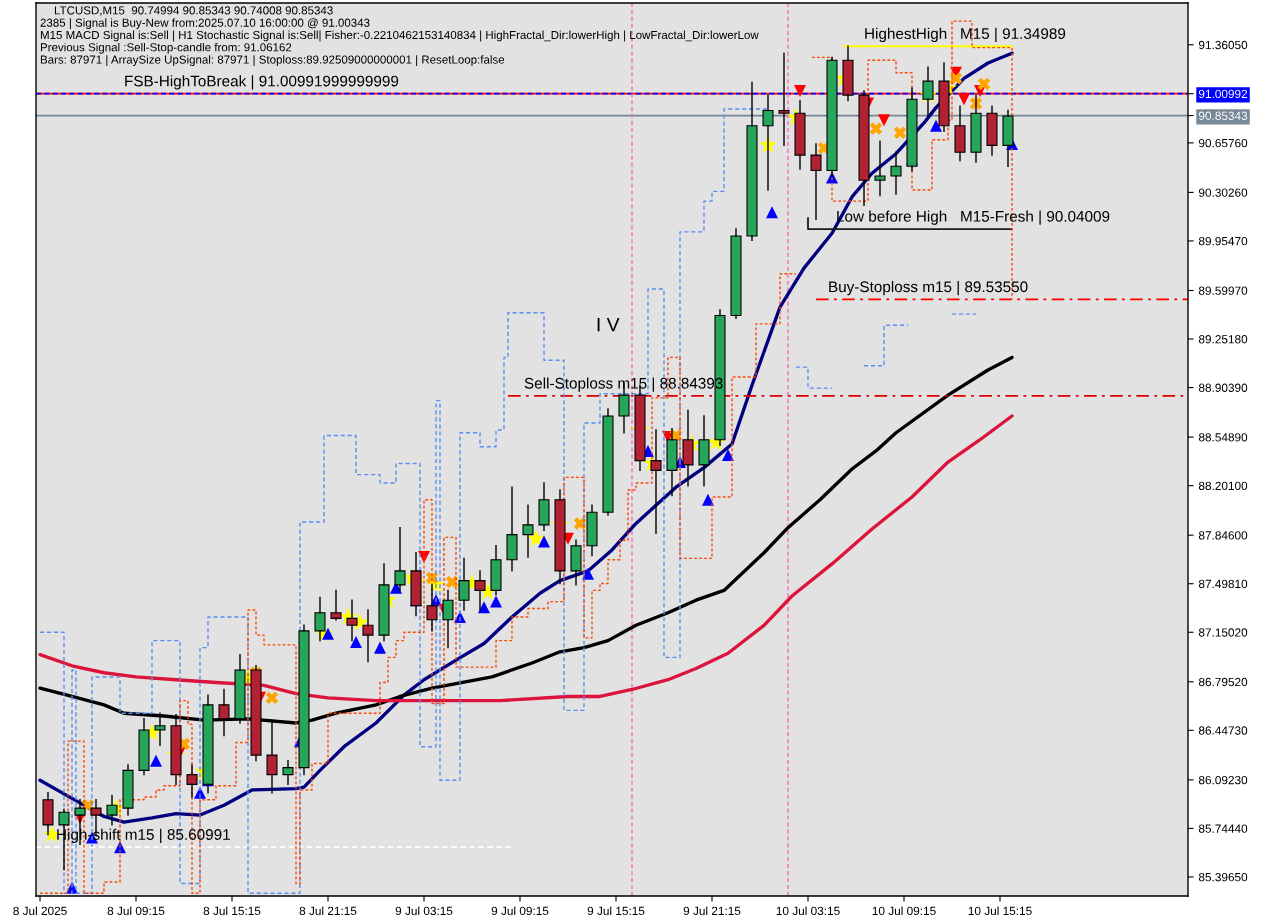 The image size is (1280, 920). What do you see at coordinates (1223, 437) in the screenshot?
I see `y-tick-label: 88.54890` at bounding box center [1223, 437].